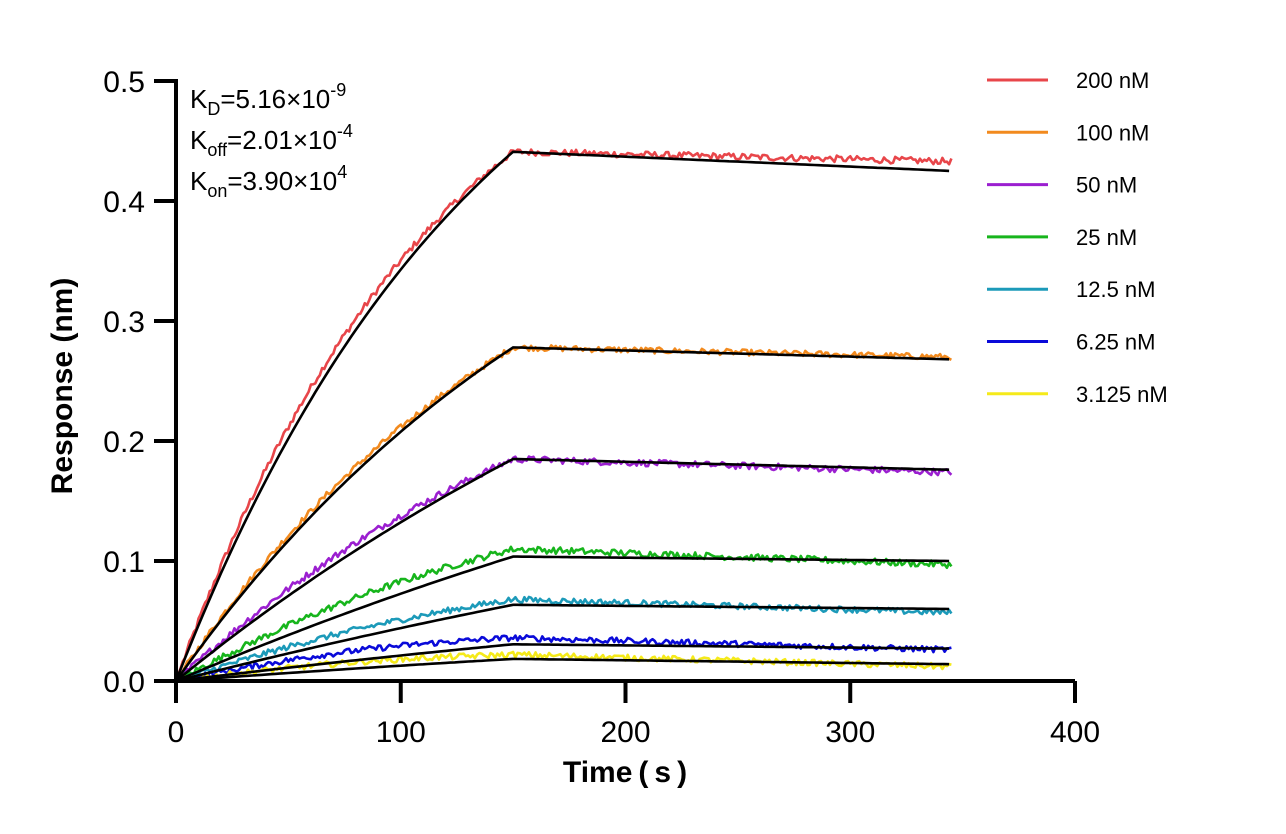 Image resolution: width=1286 pixels, height=834 pixels. I want to click on y-tick-label: 0.4, so click(124, 202).